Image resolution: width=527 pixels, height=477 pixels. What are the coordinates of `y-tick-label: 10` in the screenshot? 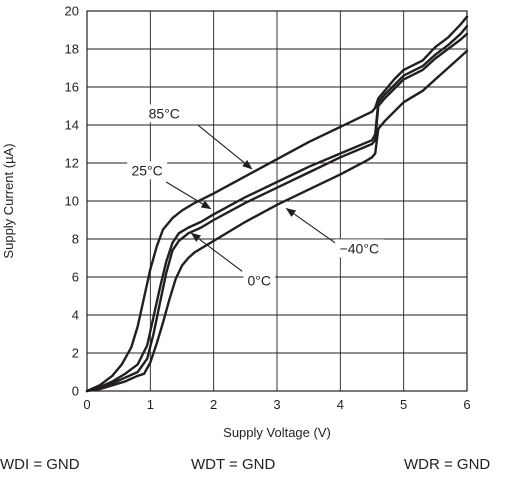 It's located at (72, 201).